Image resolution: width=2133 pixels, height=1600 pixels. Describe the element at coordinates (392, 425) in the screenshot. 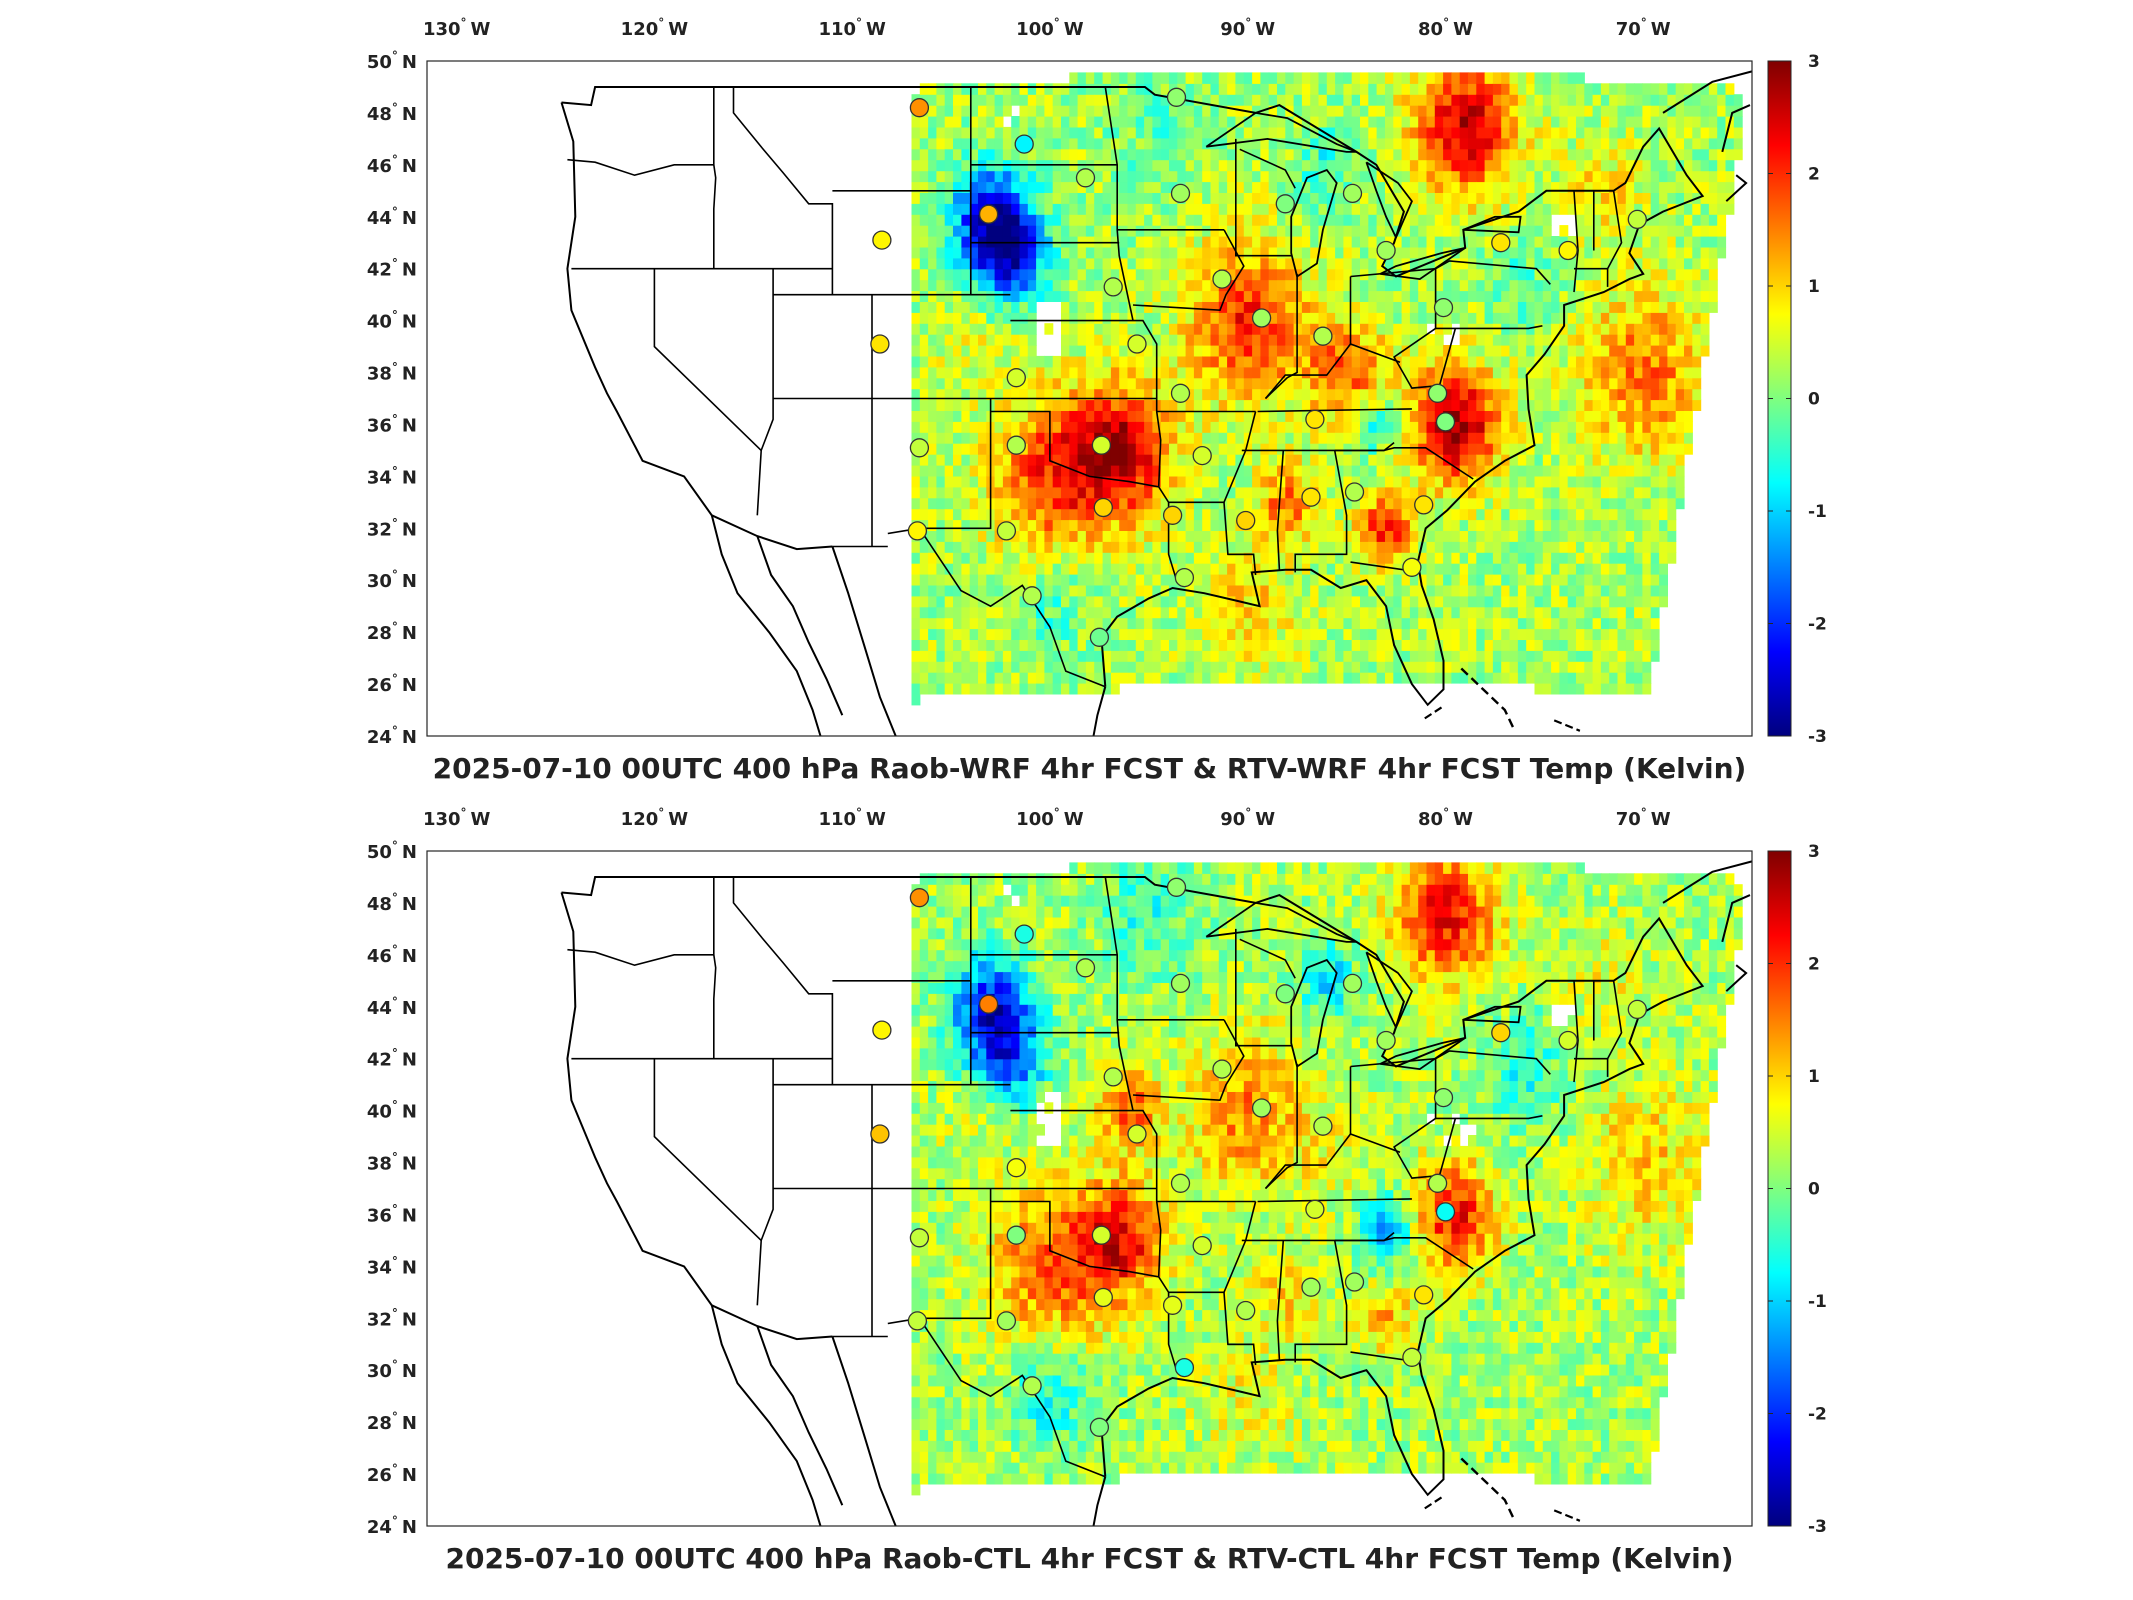

I see `latitude-tick-label: 36° N` at that location.